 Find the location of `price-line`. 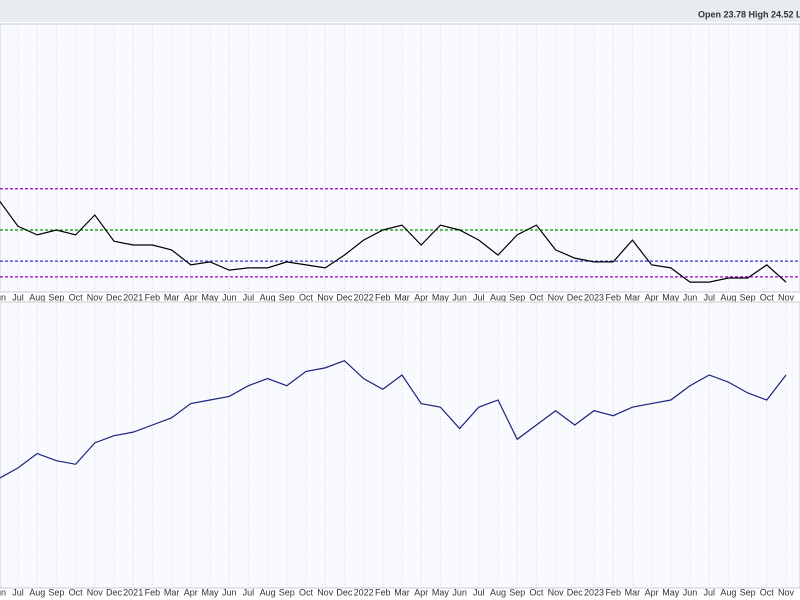

price-line is located at coordinates (393, 241).